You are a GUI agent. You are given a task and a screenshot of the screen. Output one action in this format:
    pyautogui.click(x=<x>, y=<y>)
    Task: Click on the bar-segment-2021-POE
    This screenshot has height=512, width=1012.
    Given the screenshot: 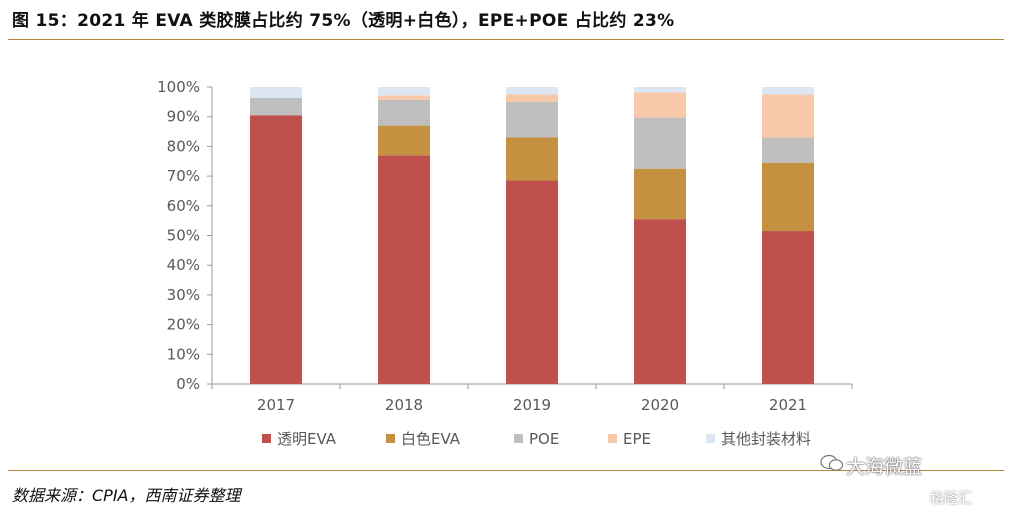 What is the action you would take?
    pyautogui.click(x=788, y=150)
    